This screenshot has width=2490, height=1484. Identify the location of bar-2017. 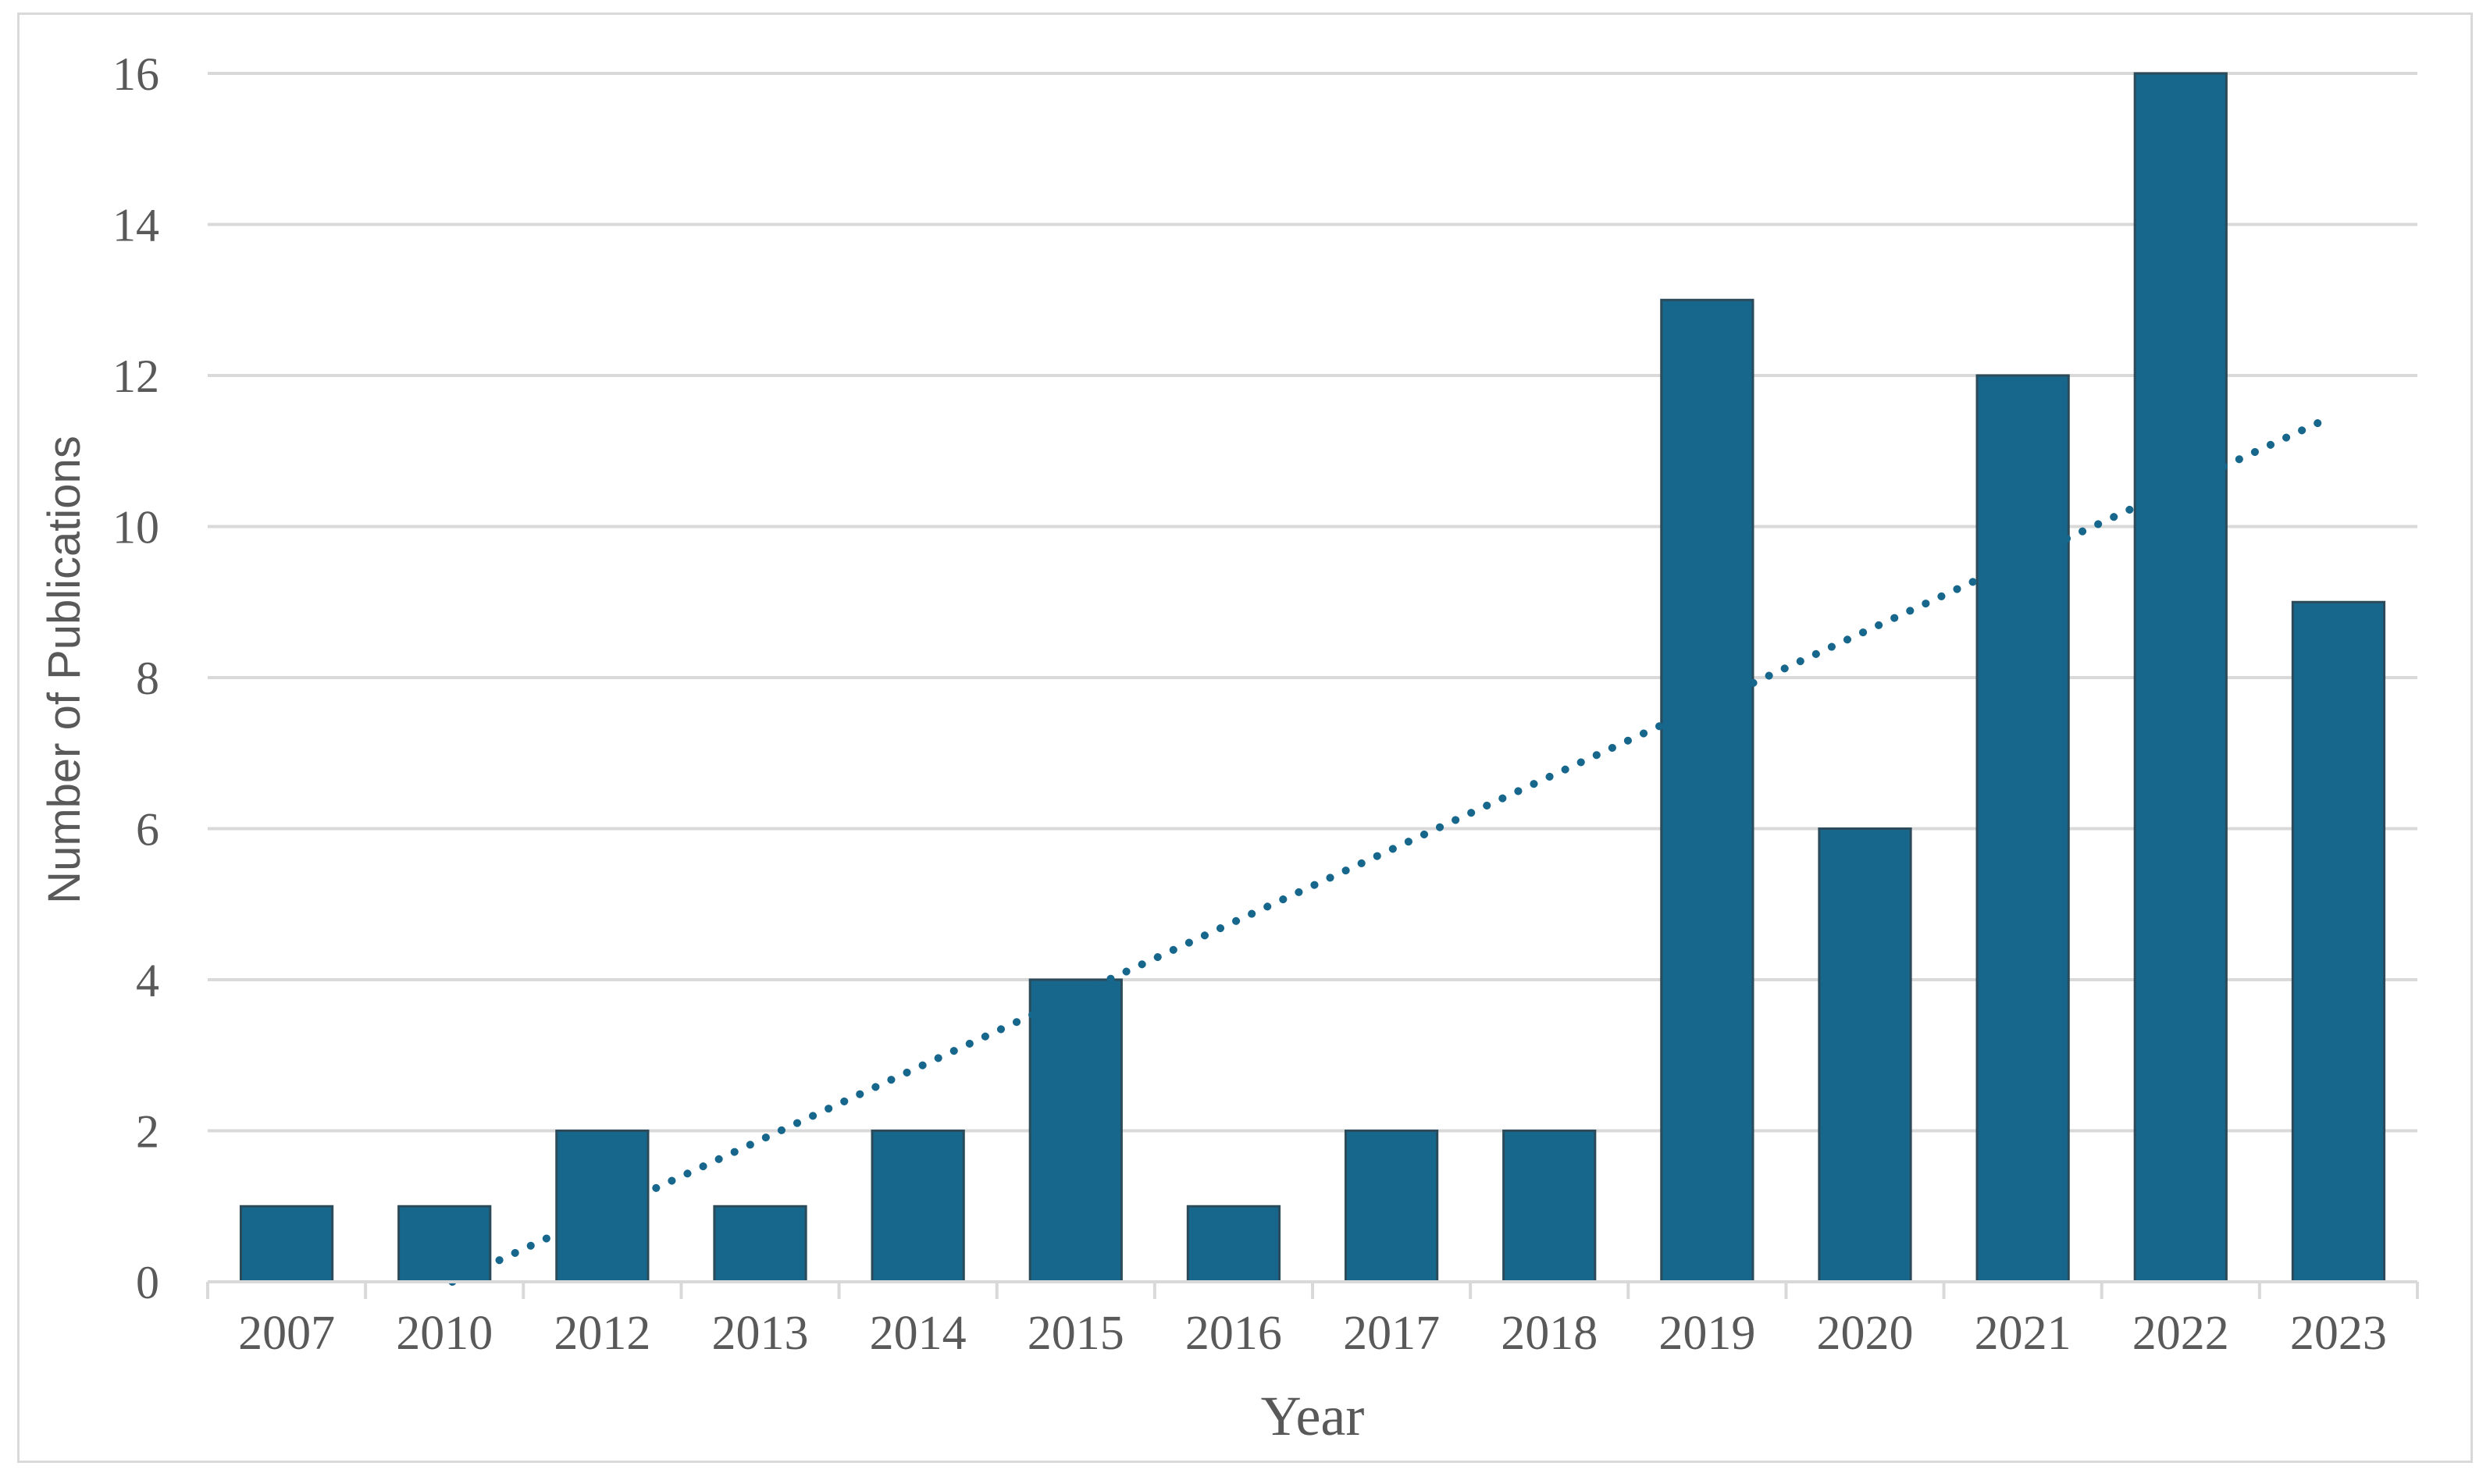
(1391, 1206).